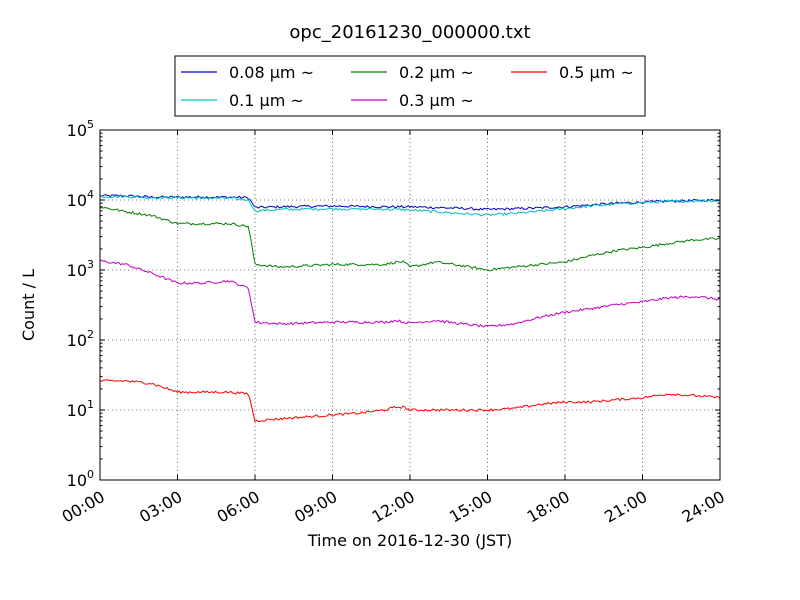  I want to click on x-tick-label: 21:00, so click(625, 507).